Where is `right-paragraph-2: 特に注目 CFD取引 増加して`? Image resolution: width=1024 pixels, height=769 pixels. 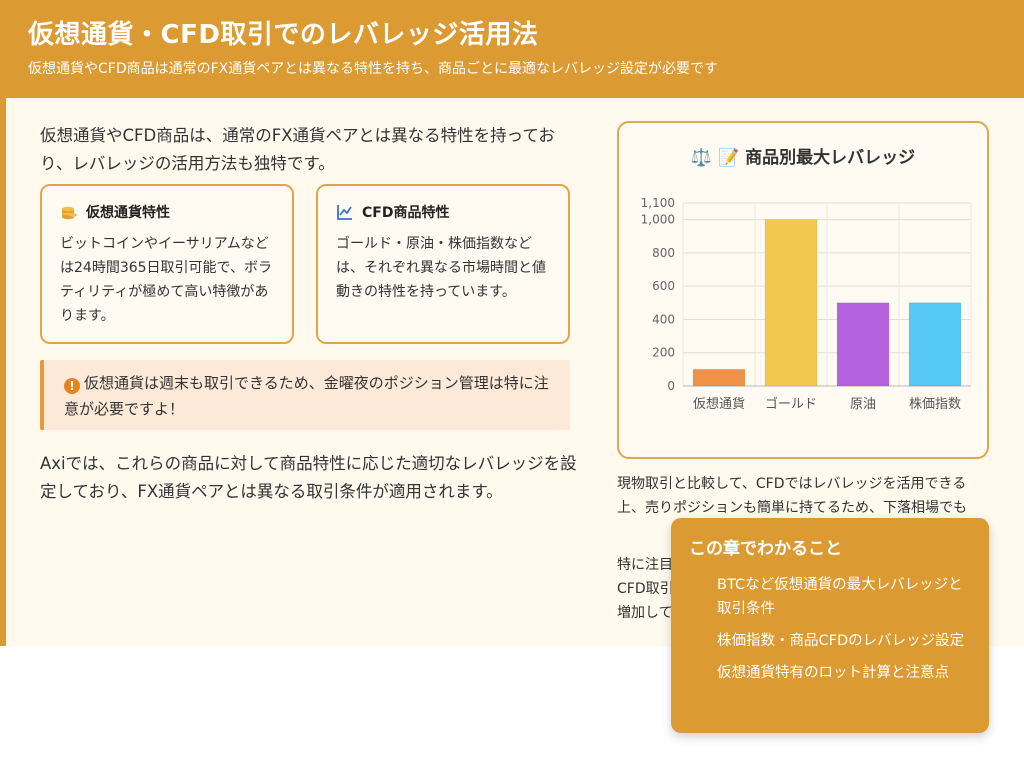
right-paragraph-2: 特に注目 CFD取引 増加して is located at coordinates (645, 589).